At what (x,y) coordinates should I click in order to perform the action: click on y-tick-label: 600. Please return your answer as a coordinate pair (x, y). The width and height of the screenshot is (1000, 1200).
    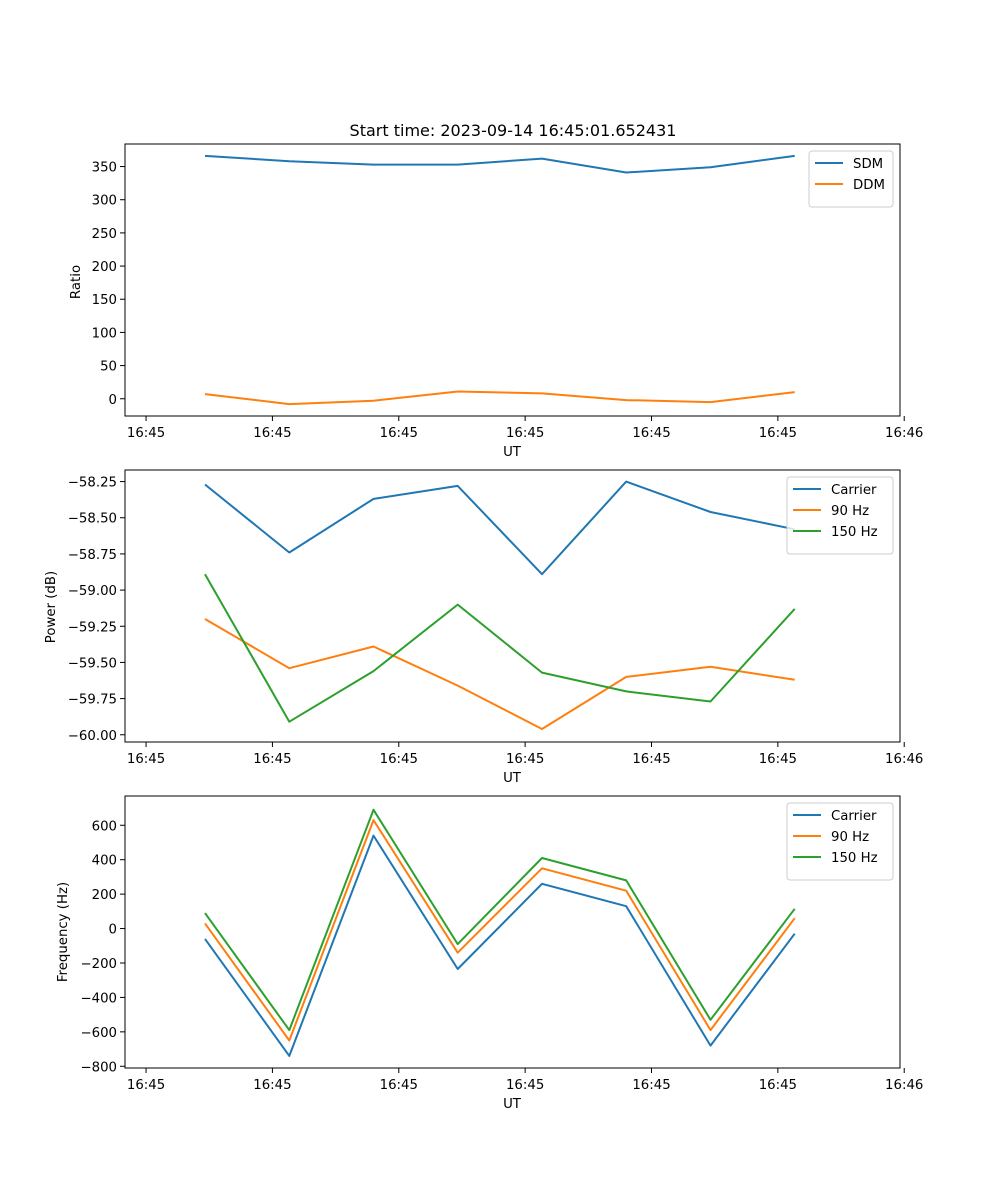
    Looking at the image, I should click on (104, 826).